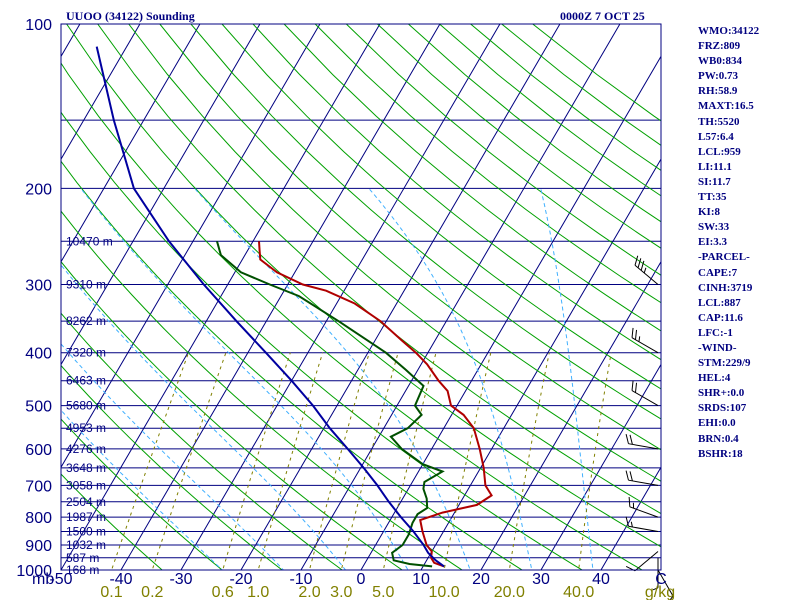 The width and height of the screenshot is (800, 600). Describe the element at coordinates (38, 286) in the screenshot. I see `pressure-tick-label: 300` at that location.